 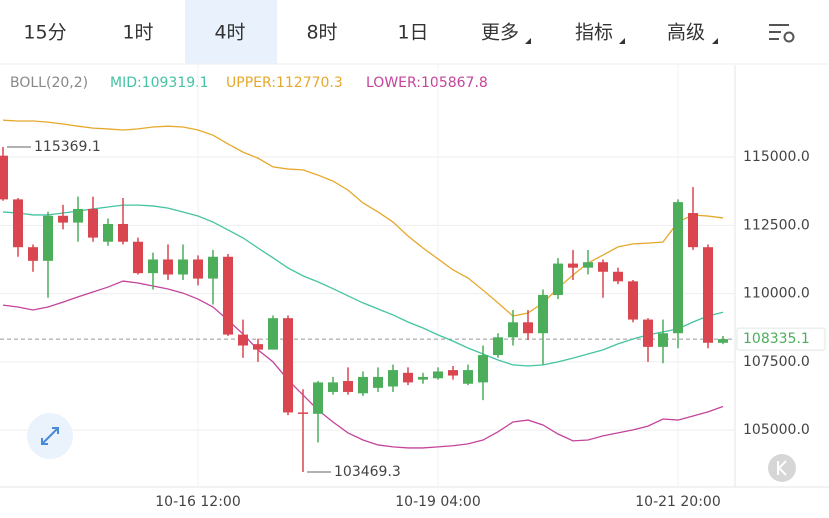 I want to click on tab: 4时, so click(x=229, y=33).